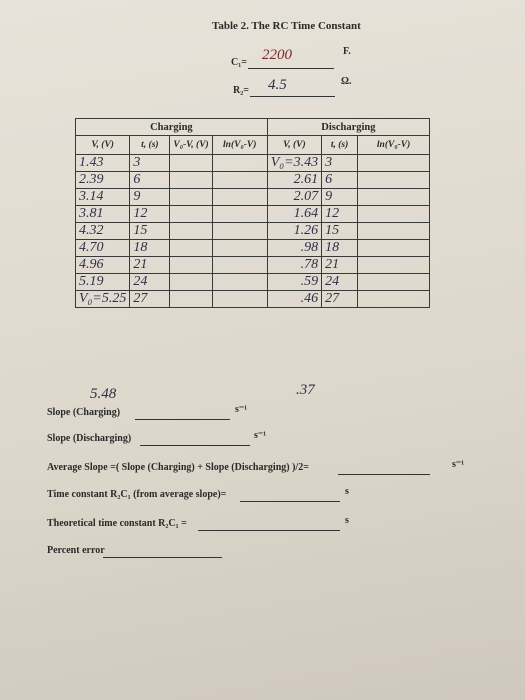 The image size is (525, 700). What do you see at coordinates (137, 494) in the screenshot?
I see `question-label: Time constant R₂C₁ (from average slope)=` at bounding box center [137, 494].